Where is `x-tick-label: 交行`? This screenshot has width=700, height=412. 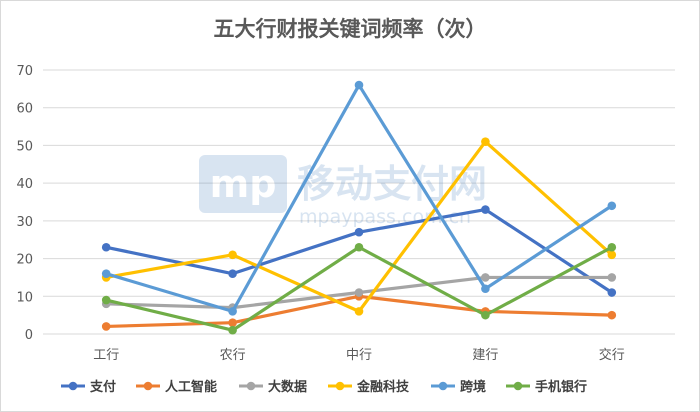 x-tick-label: 交行 is located at coordinates (612, 355).